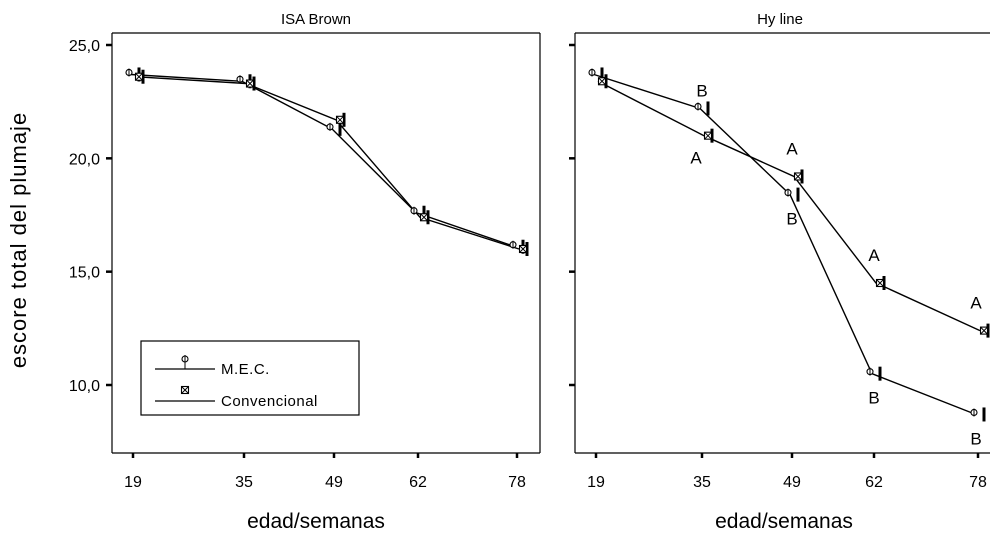  Describe the element at coordinates (84, 159) in the screenshot. I see `y-tick-label: 20,0` at that location.